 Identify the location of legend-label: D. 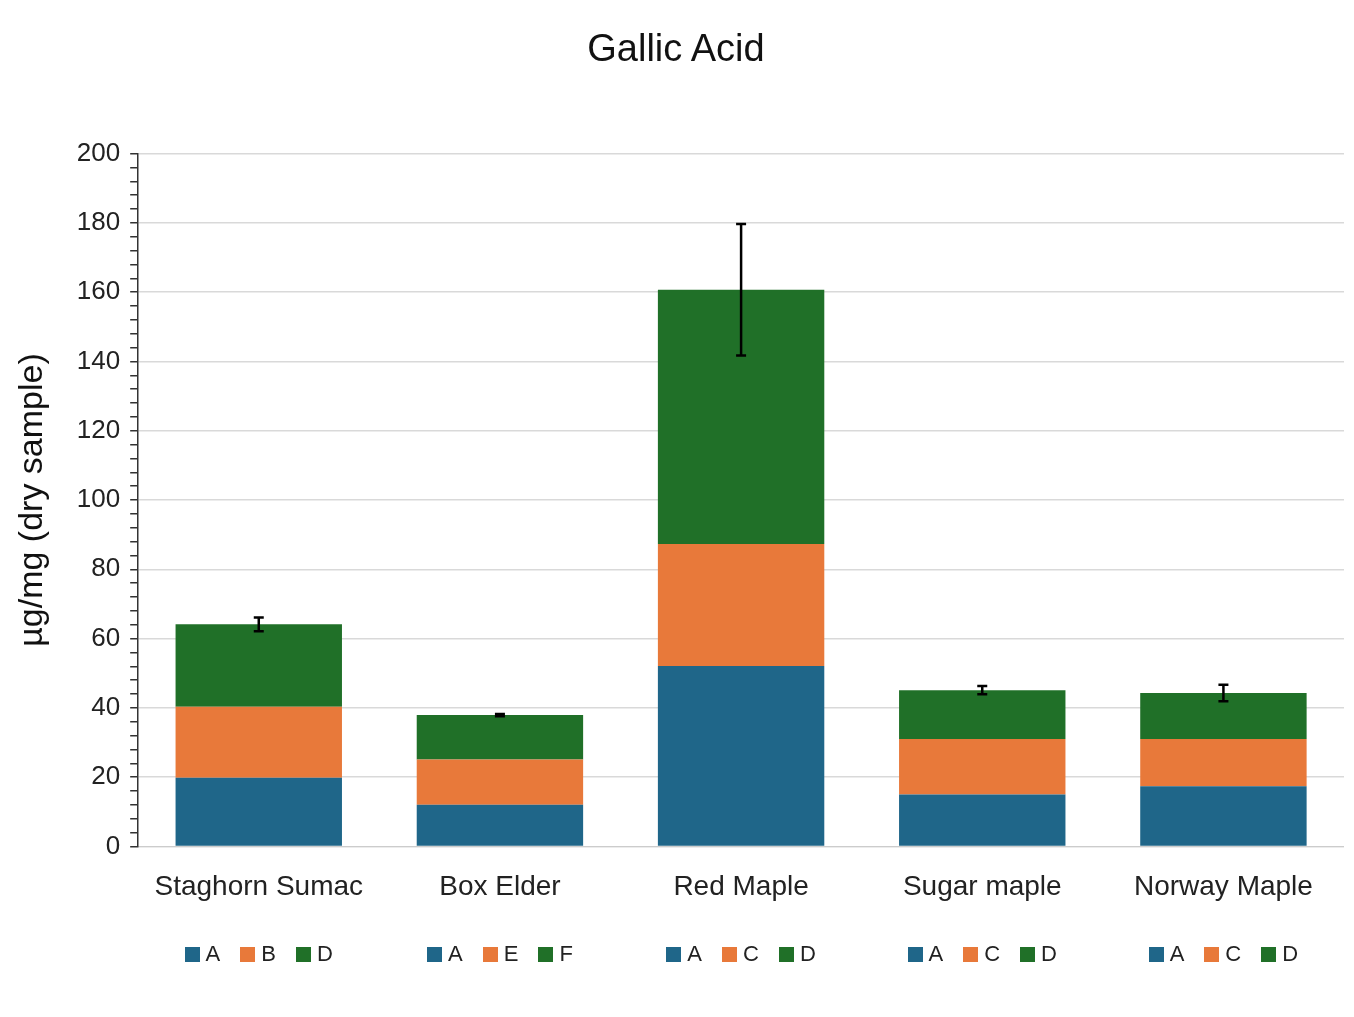
(324, 954).